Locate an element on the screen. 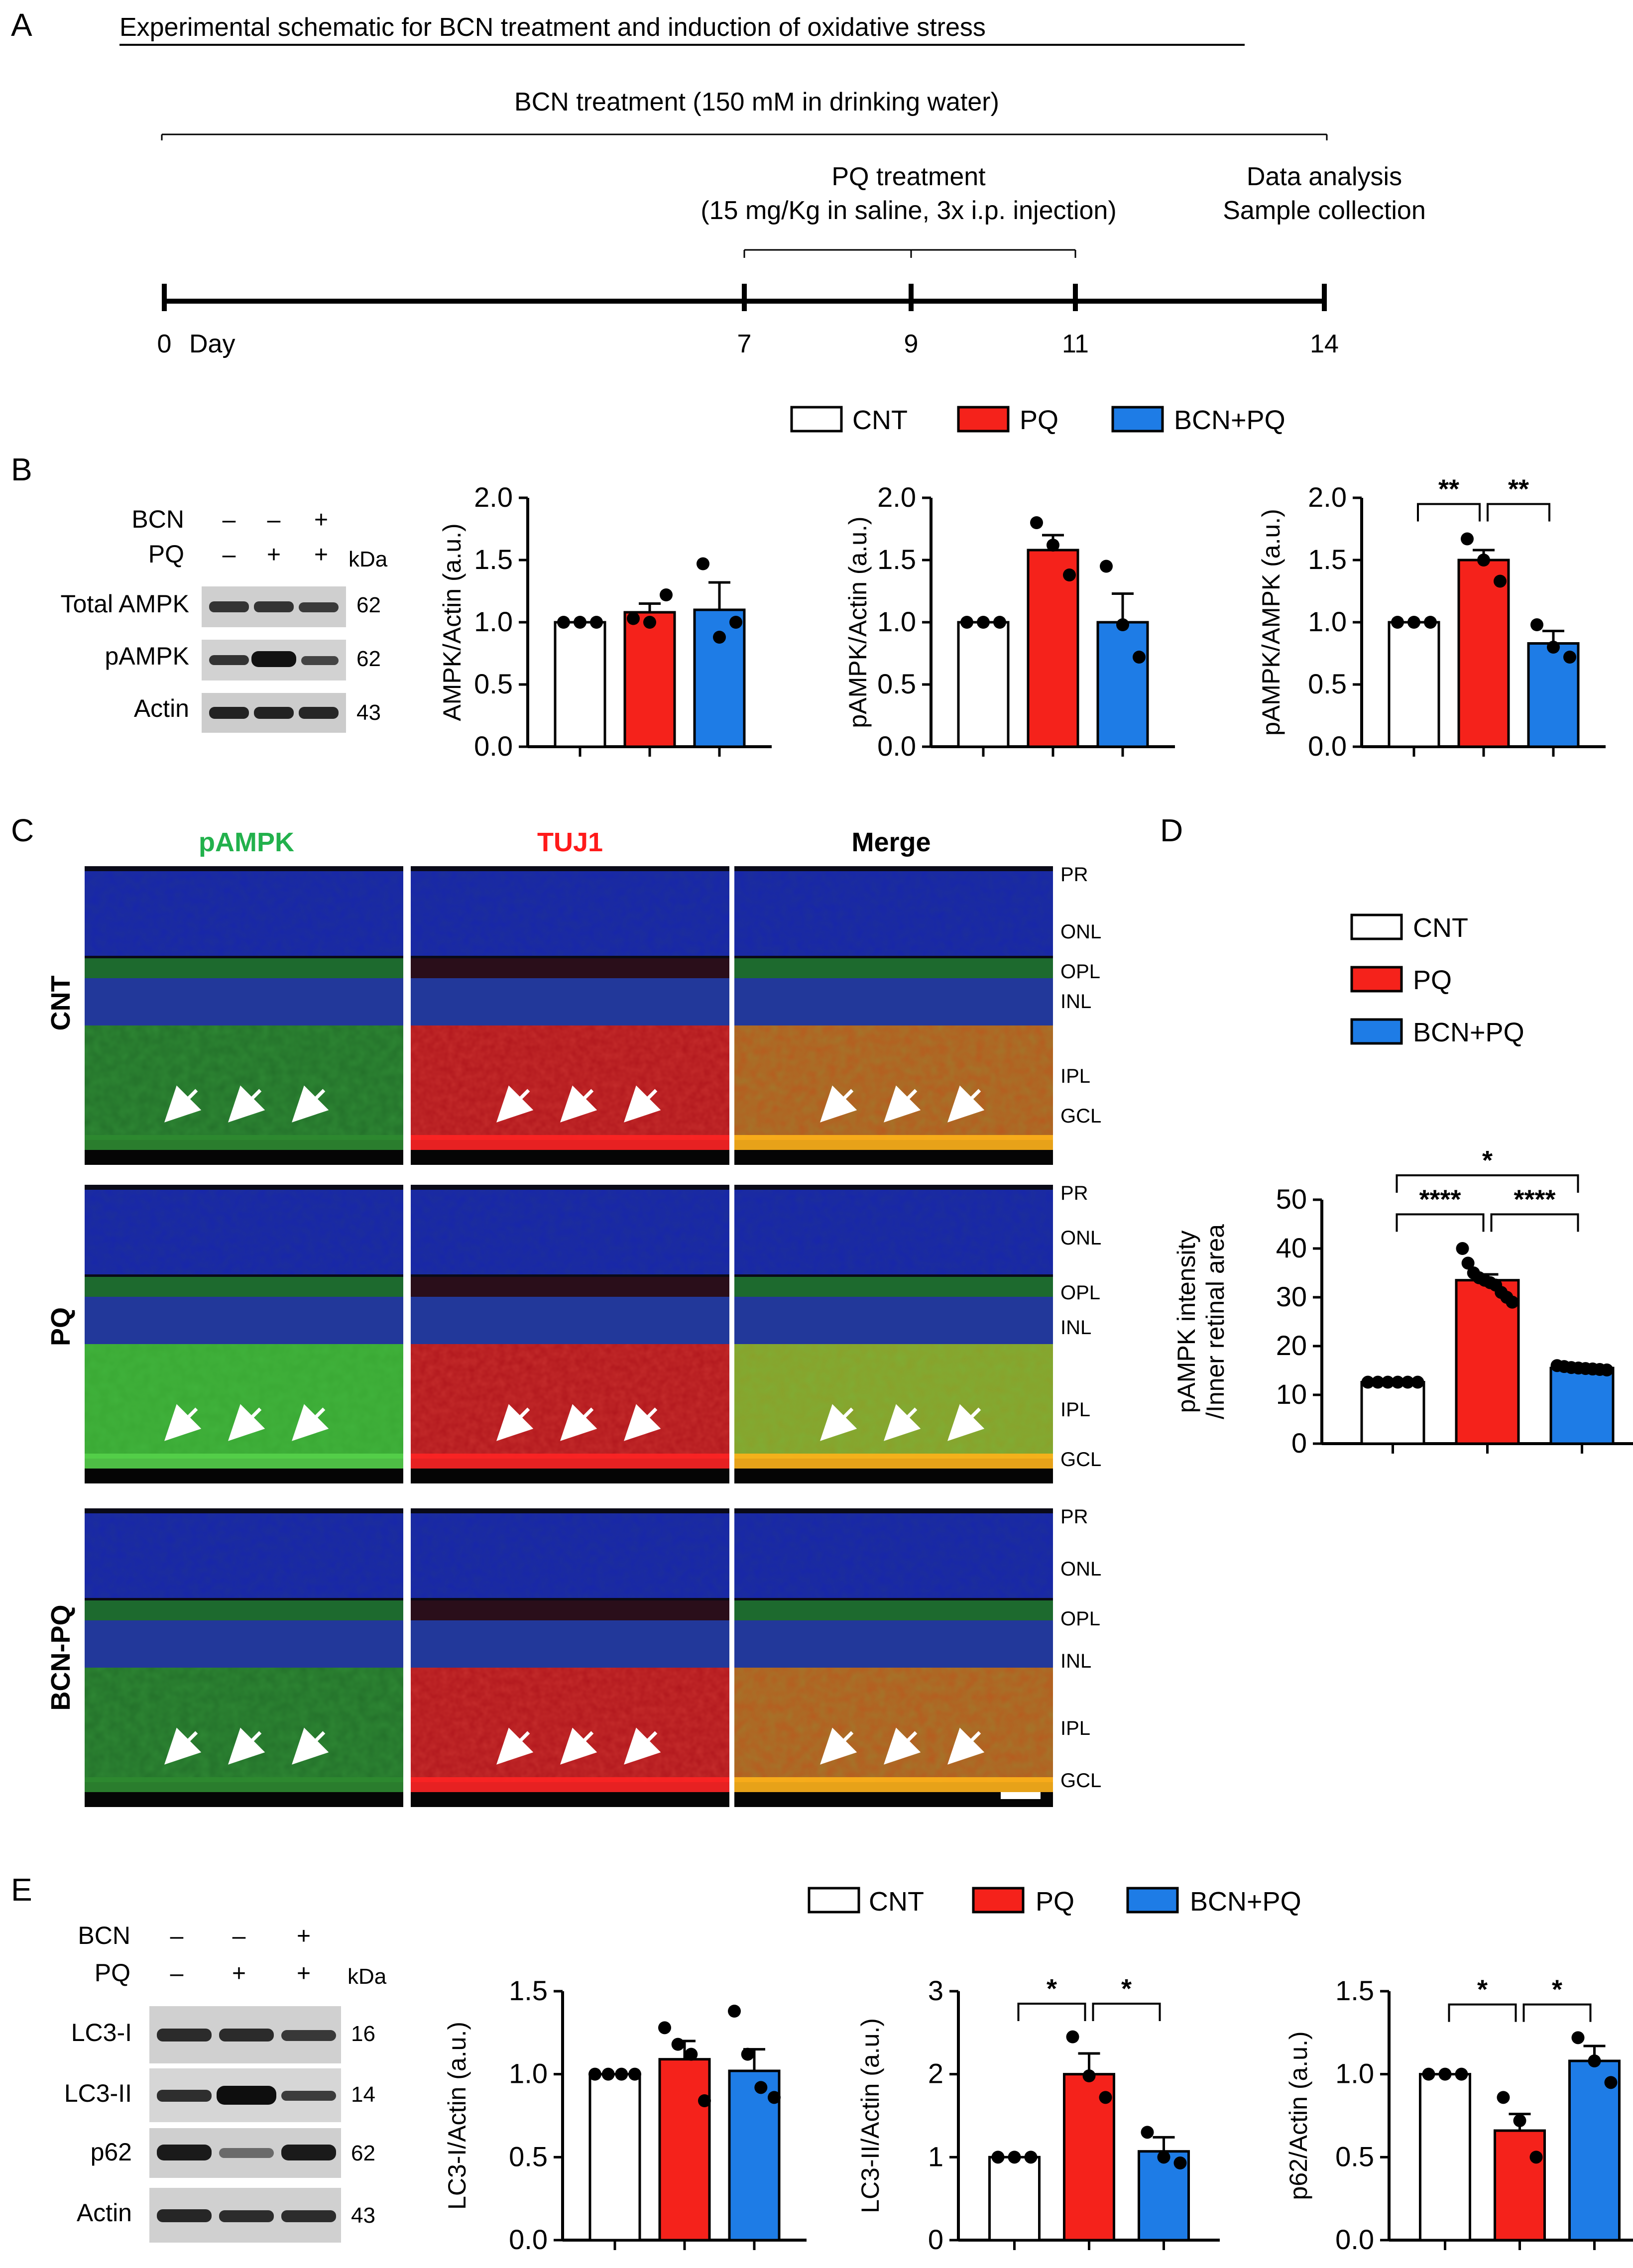 This screenshot has width=1633, height=2268. legend-label-bcnpq: BCN+PQ is located at coordinates (1229, 420).